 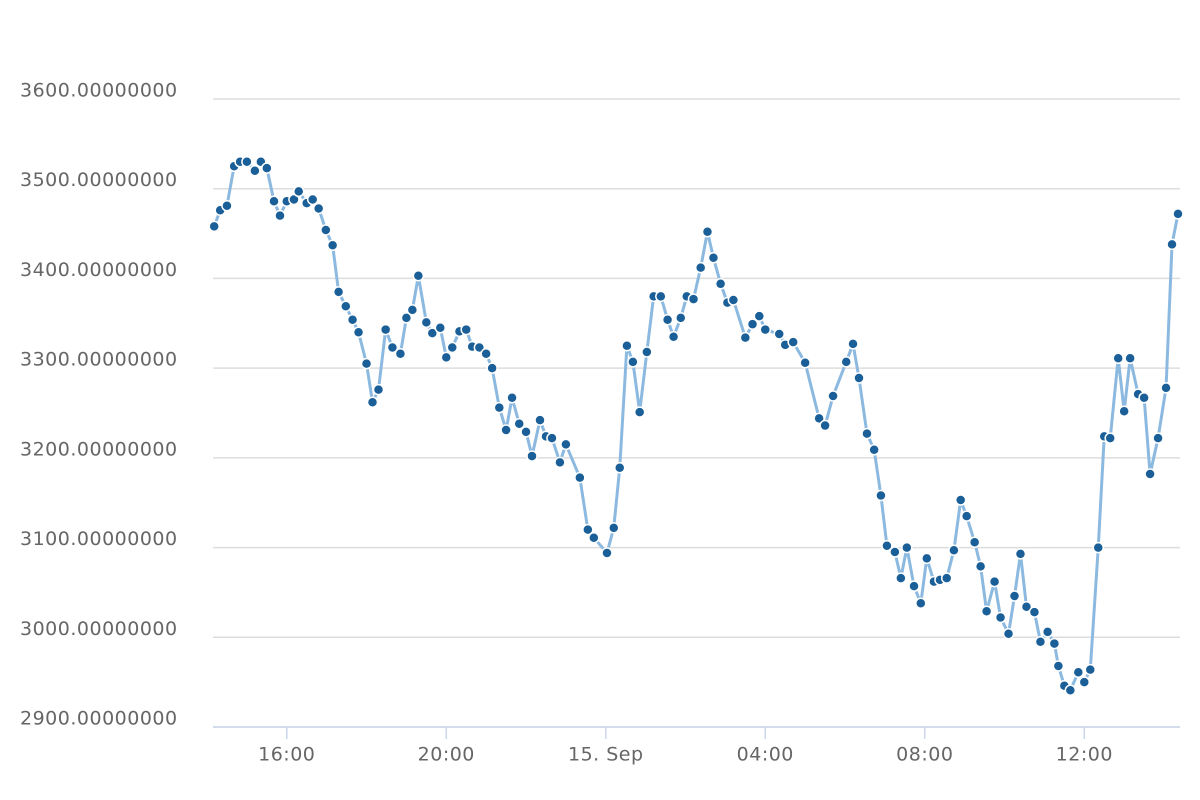 What do you see at coordinates (99, 629) in the screenshot?
I see `y-tick-label: 3000.00000000` at bounding box center [99, 629].